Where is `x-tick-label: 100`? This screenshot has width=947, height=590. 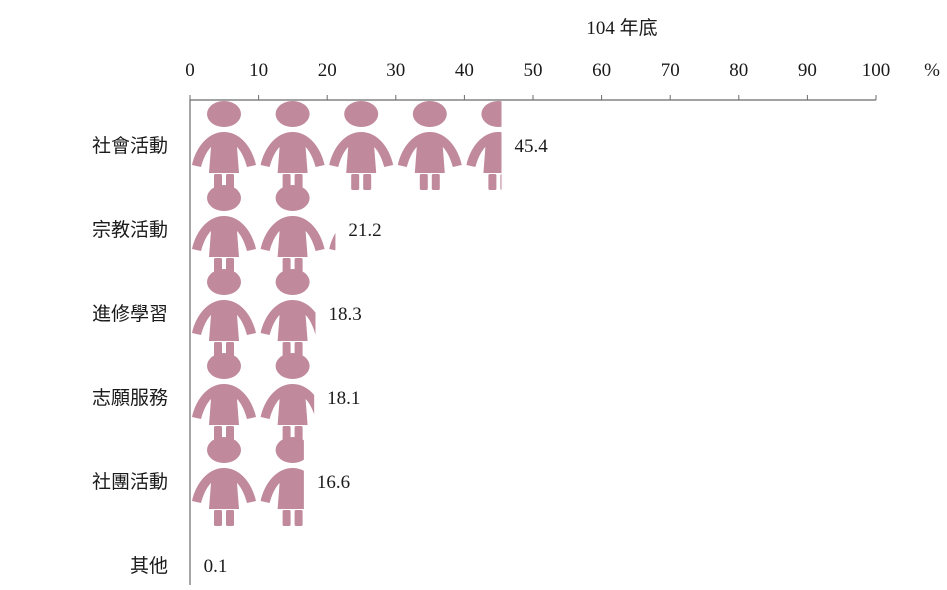
x-tick-label: 100 is located at coordinates (876, 70).